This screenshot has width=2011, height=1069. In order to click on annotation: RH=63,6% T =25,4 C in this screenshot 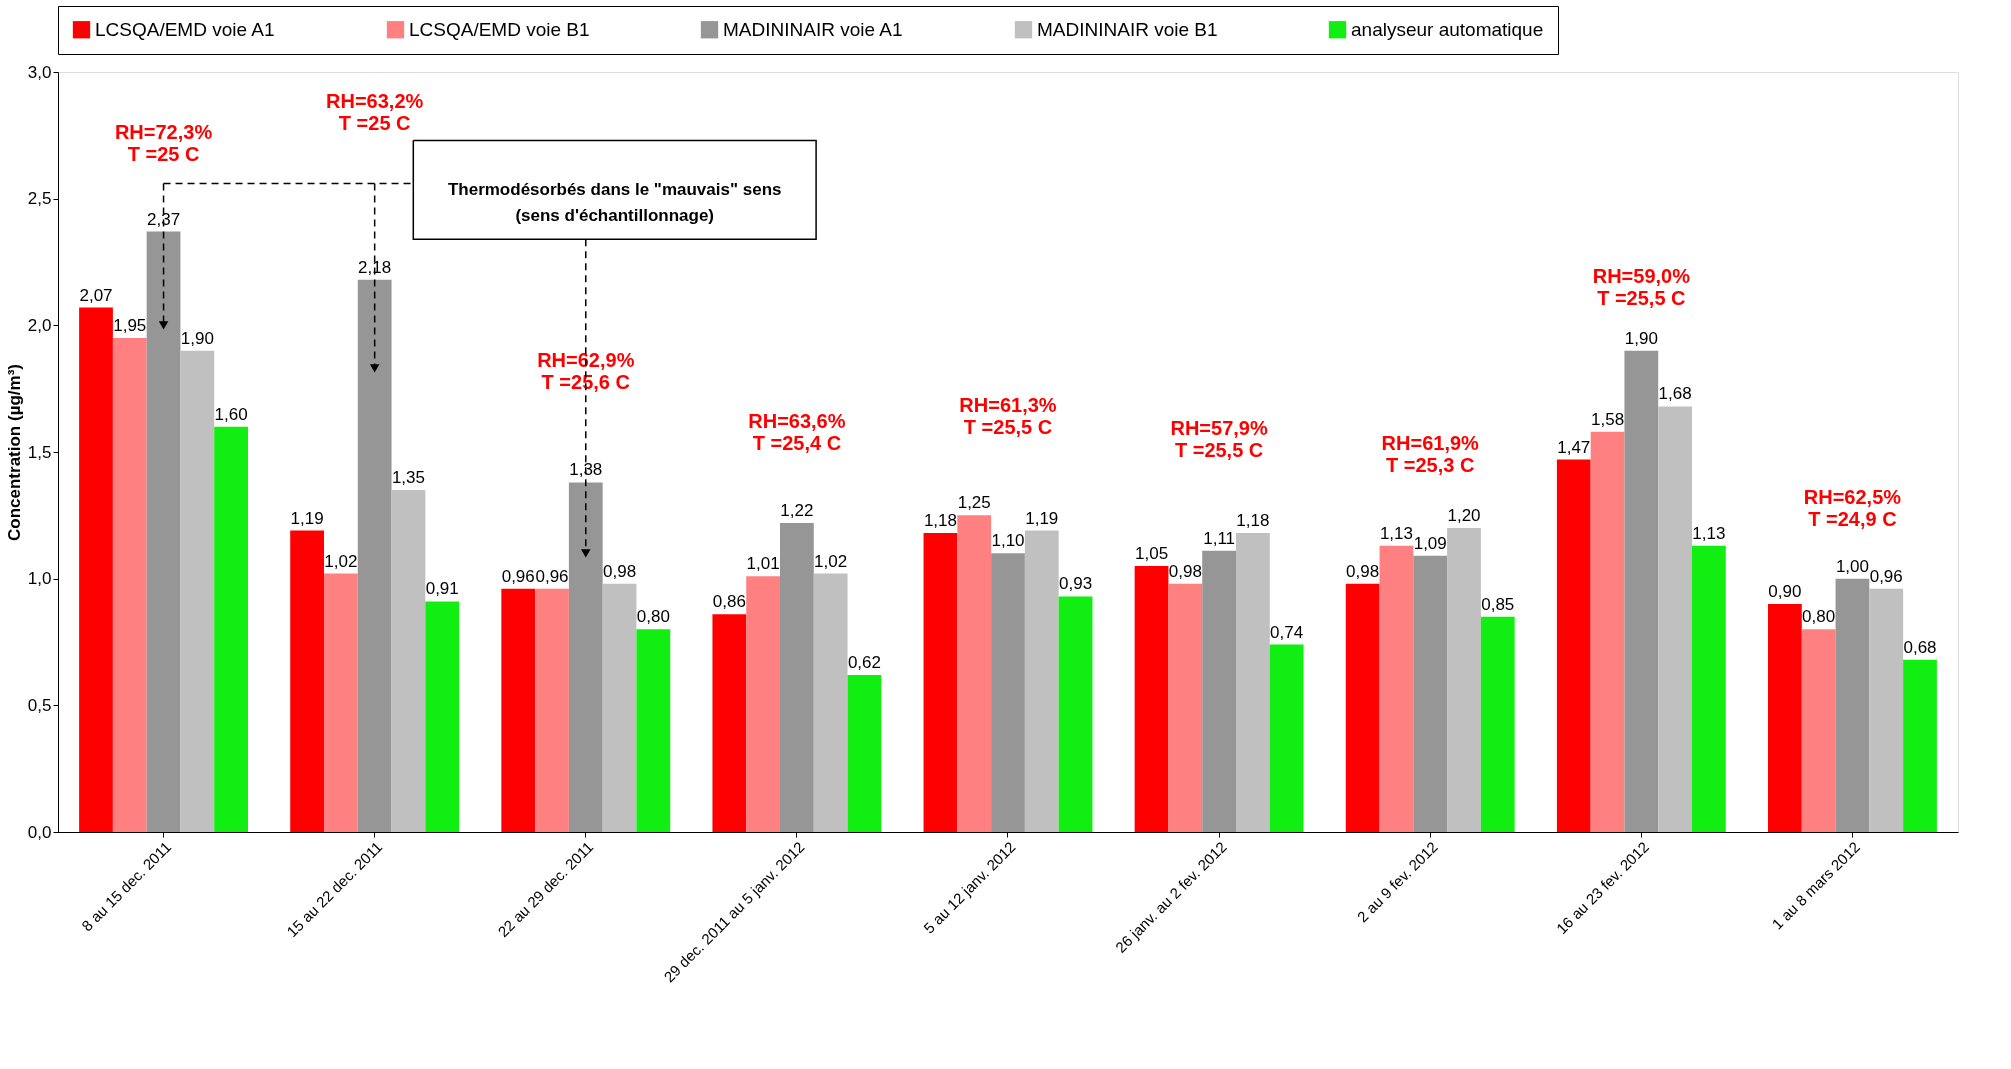, I will do `click(797, 431)`.